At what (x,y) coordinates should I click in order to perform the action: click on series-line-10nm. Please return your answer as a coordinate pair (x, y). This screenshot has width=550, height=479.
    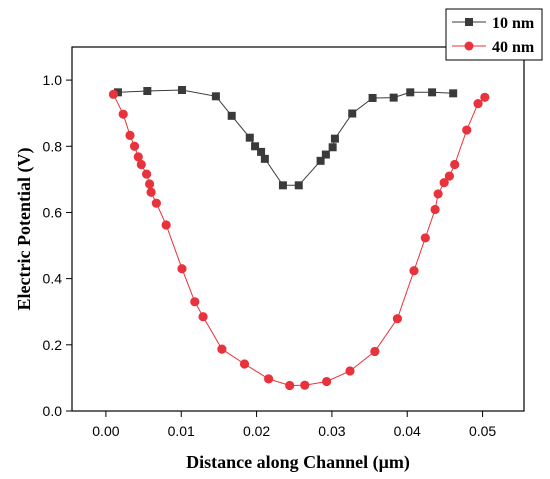
    Looking at the image, I should click on (285, 137).